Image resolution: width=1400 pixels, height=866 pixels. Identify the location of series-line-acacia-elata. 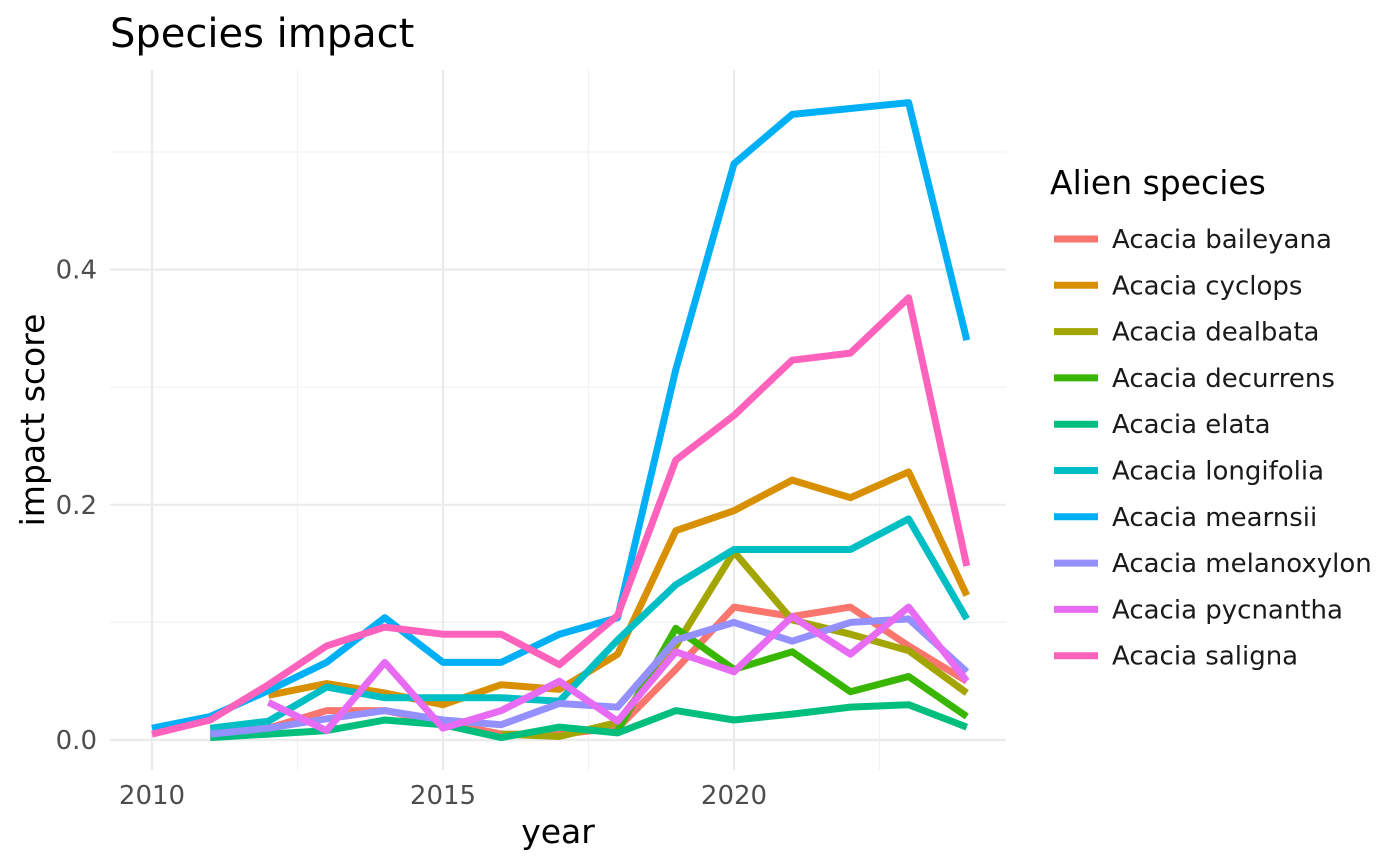
(589, 721).